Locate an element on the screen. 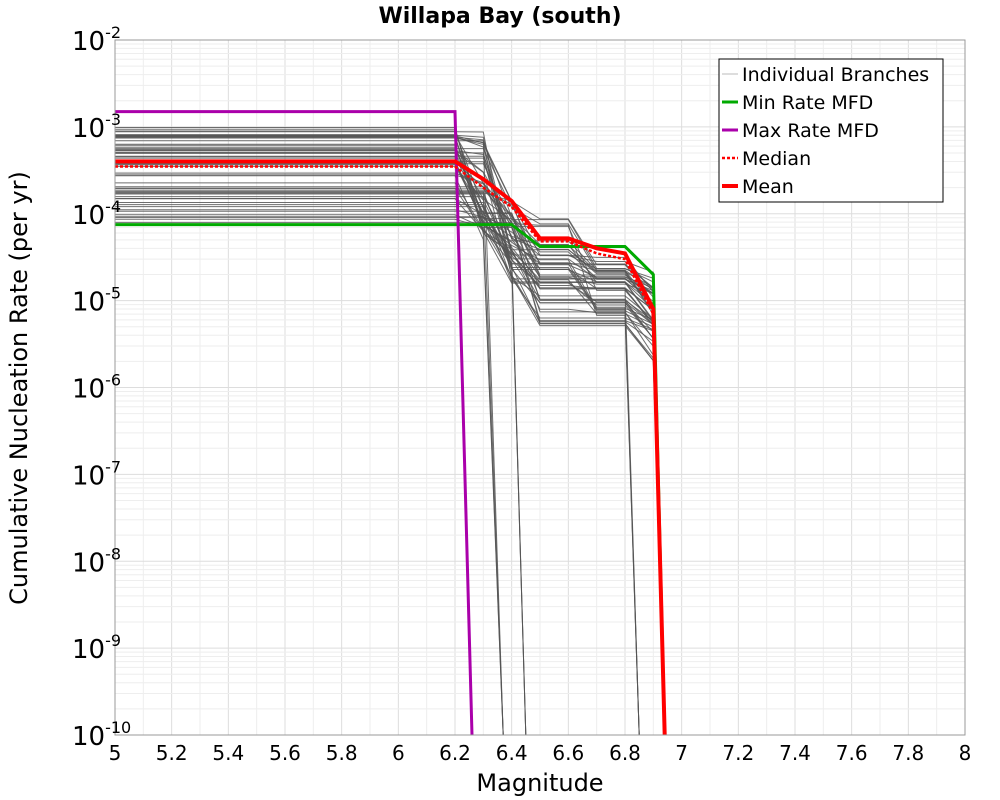  y-axis-label: Cumulative Nucleation Rate (per yr) is located at coordinates (19, 388).